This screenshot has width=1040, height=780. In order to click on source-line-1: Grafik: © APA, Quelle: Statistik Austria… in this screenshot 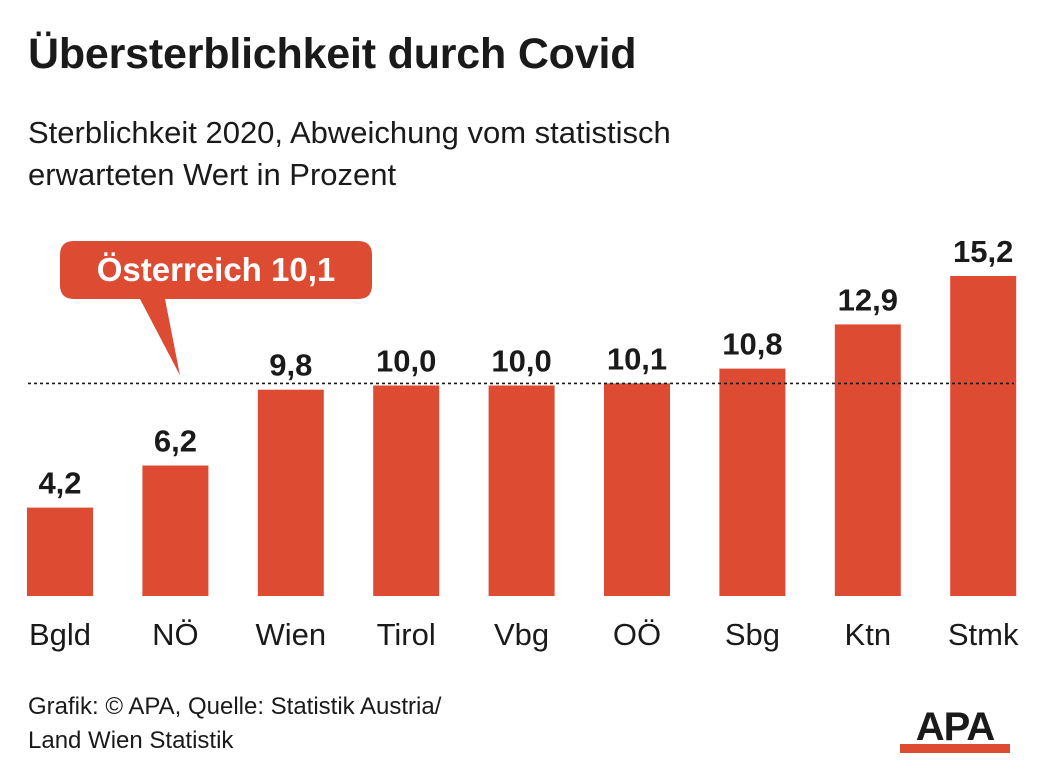, I will do `click(235, 706)`.